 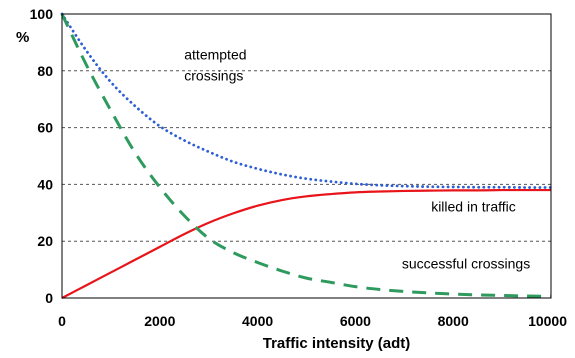 I want to click on x-tick-labels: 0 2000 4000 6000 8000 10000, so click(x=312, y=321).